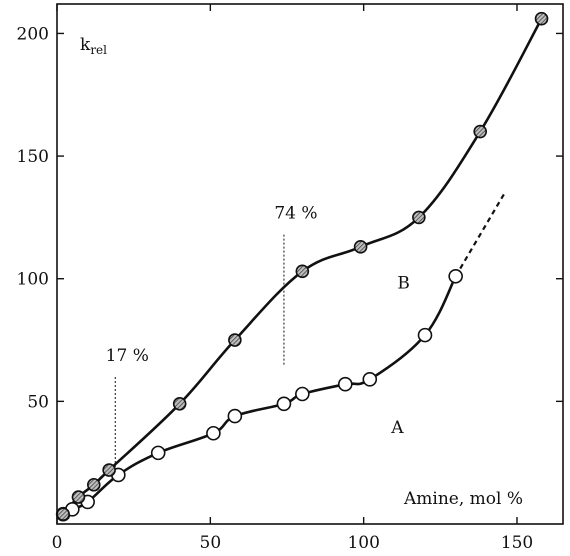 The image size is (570, 556). I want to click on x-tick-label: 0, so click(57, 543).